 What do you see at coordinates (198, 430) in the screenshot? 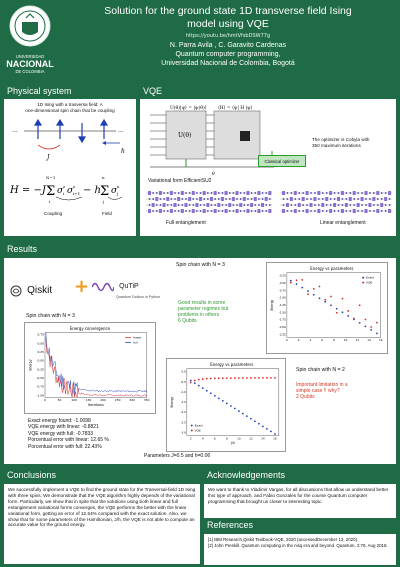
I see `legend-label: VQE` at bounding box center [198, 430].